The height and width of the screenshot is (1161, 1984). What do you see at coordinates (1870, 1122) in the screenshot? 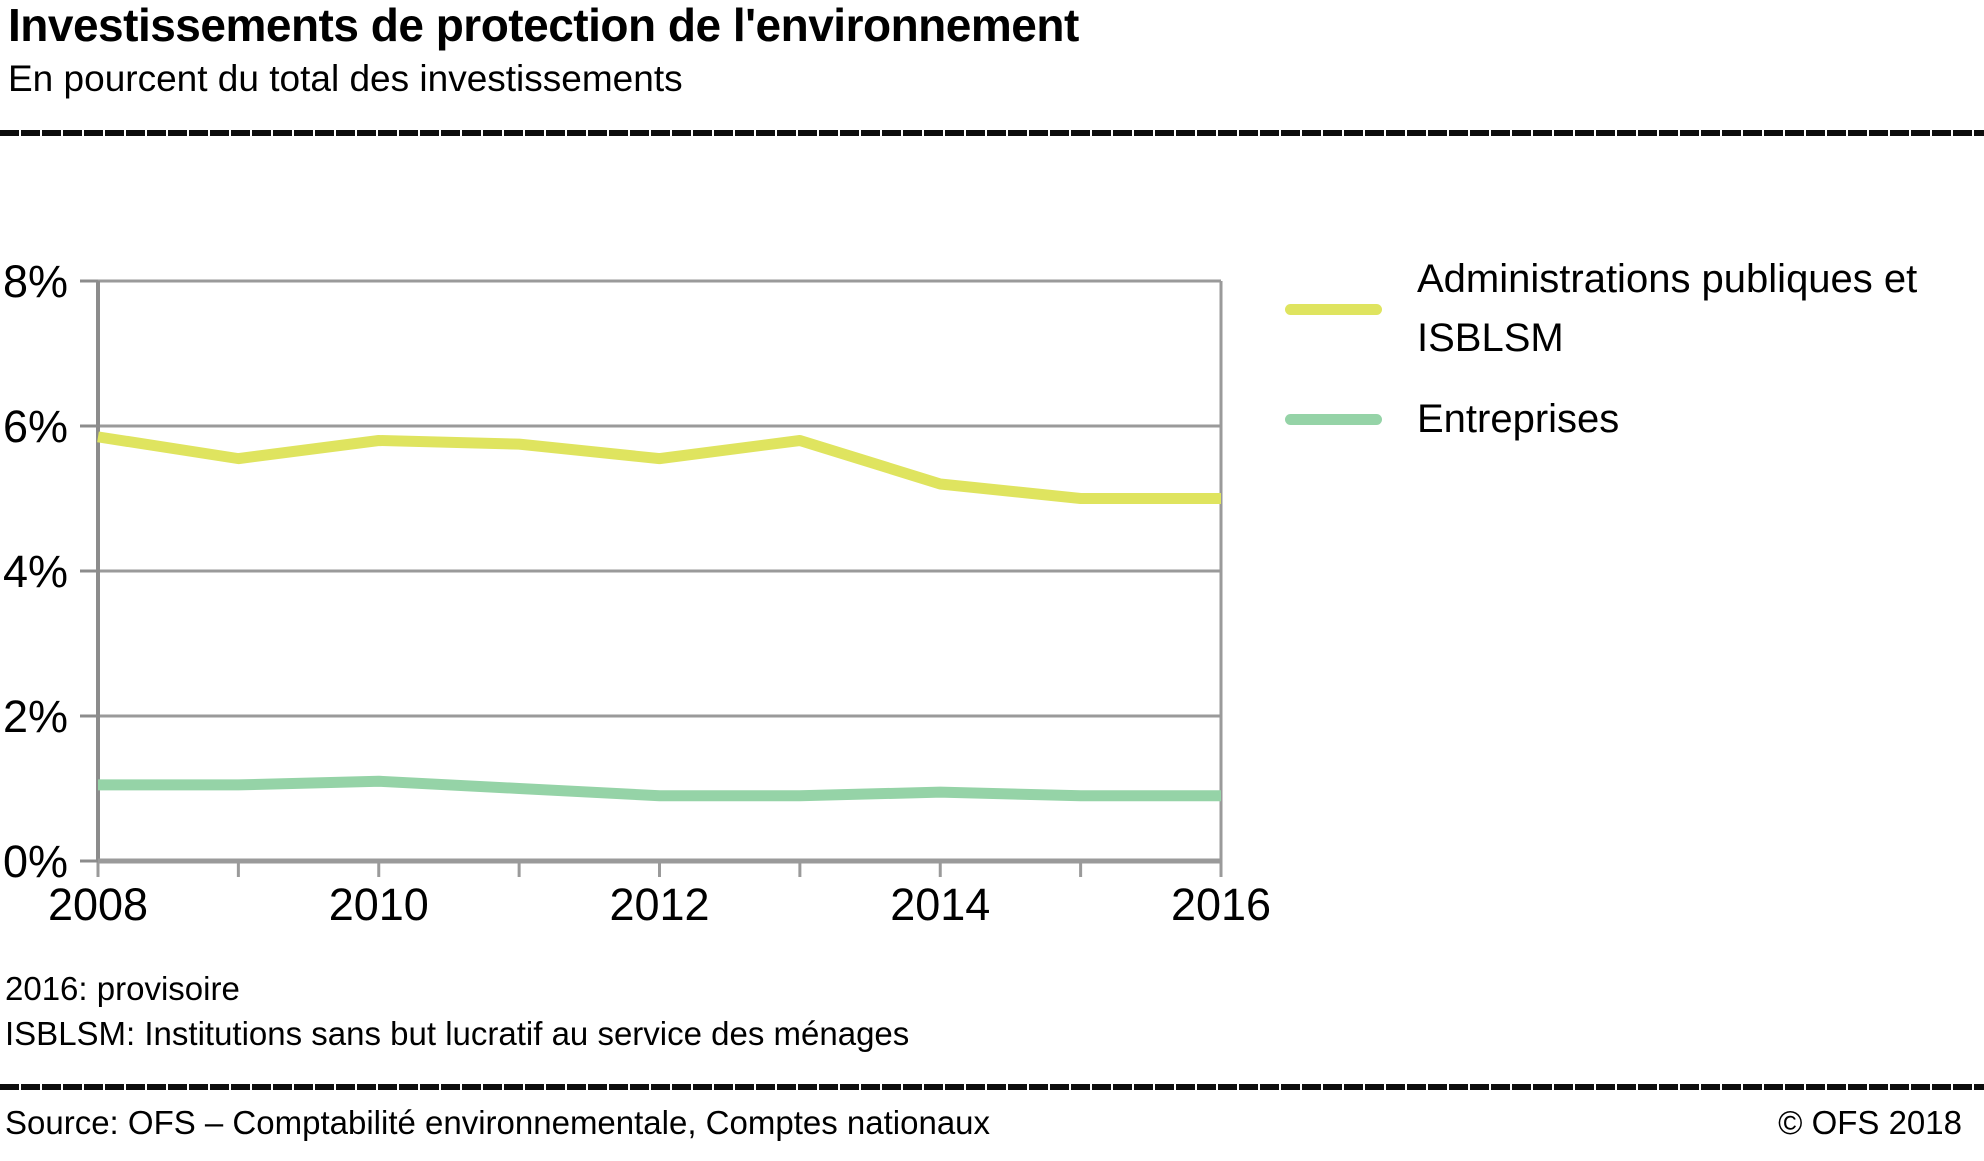
I see `copyright-text: © OFS 2018` at bounding box center [1870, 1122].